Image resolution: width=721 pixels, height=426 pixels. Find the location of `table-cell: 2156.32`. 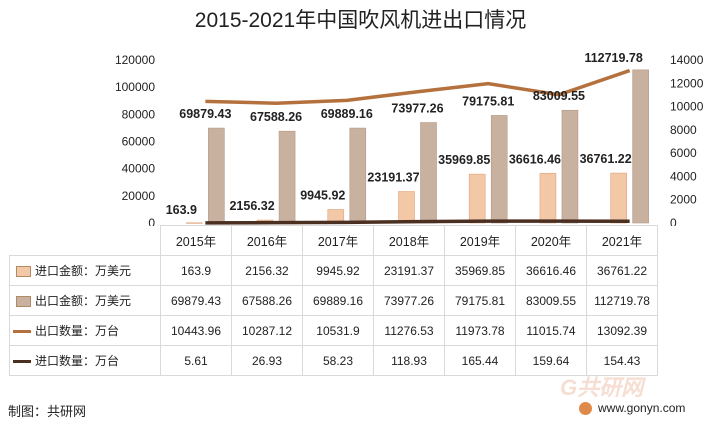

table-cell: 2156.32 is located at coordinates (267, 270).